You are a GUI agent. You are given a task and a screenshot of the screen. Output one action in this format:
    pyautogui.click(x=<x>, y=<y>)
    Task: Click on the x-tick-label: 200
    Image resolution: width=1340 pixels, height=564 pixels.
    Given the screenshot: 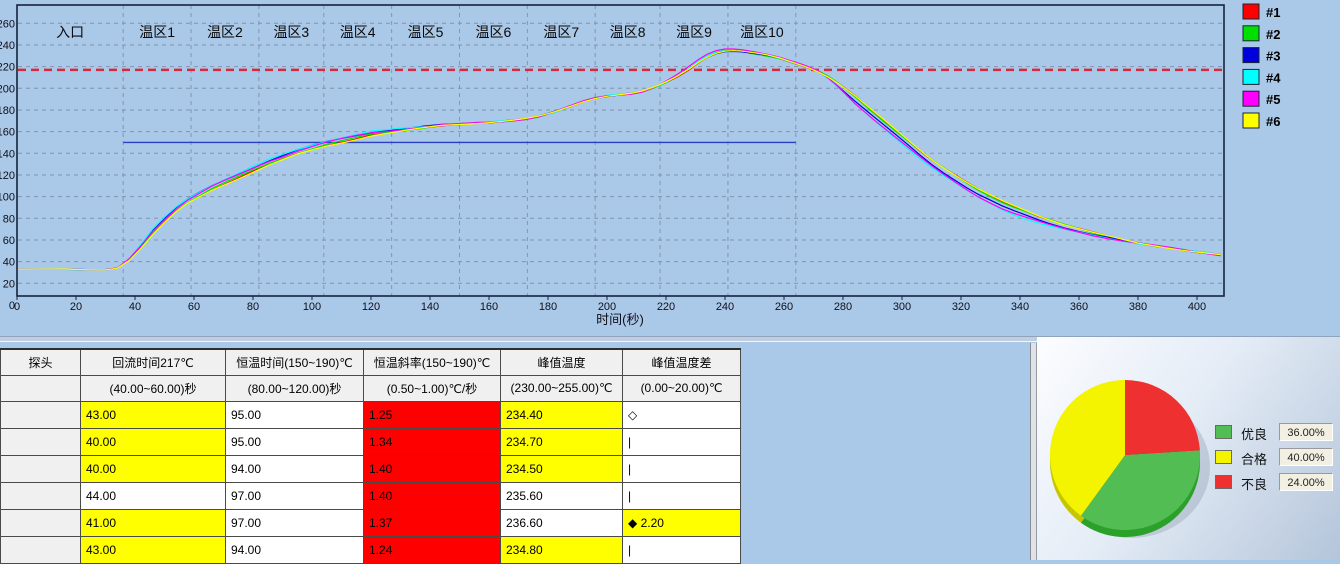 What is the action you would take?
    pyautogui.click(x=607, y=307)
    